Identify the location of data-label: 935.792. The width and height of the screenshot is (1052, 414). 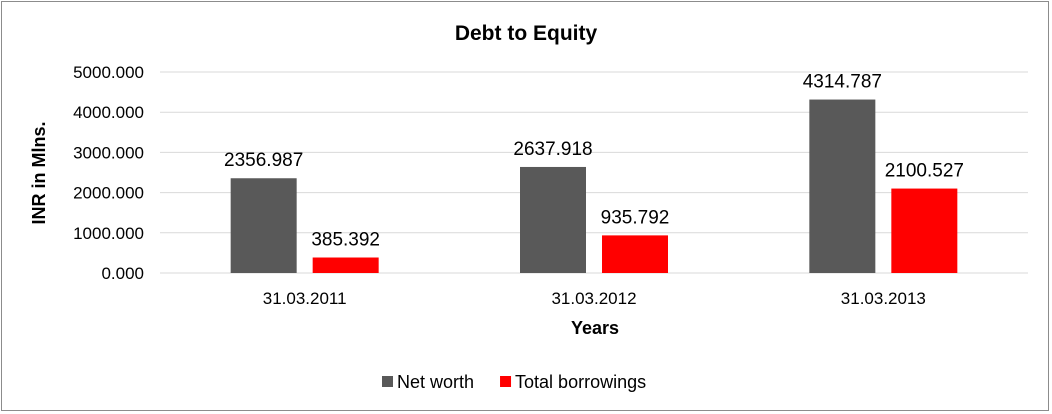
(635, 217).